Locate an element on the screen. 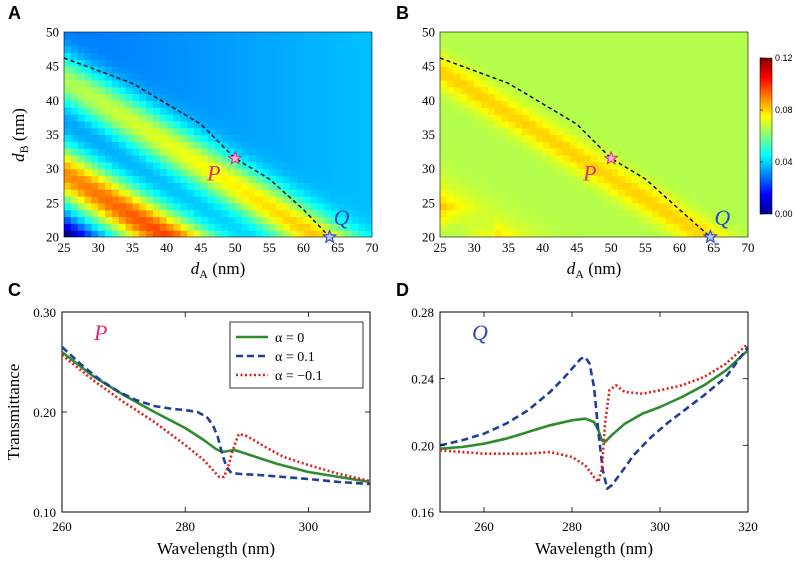  y-tick-label: 0.30 is located at coordinates (44, 312).